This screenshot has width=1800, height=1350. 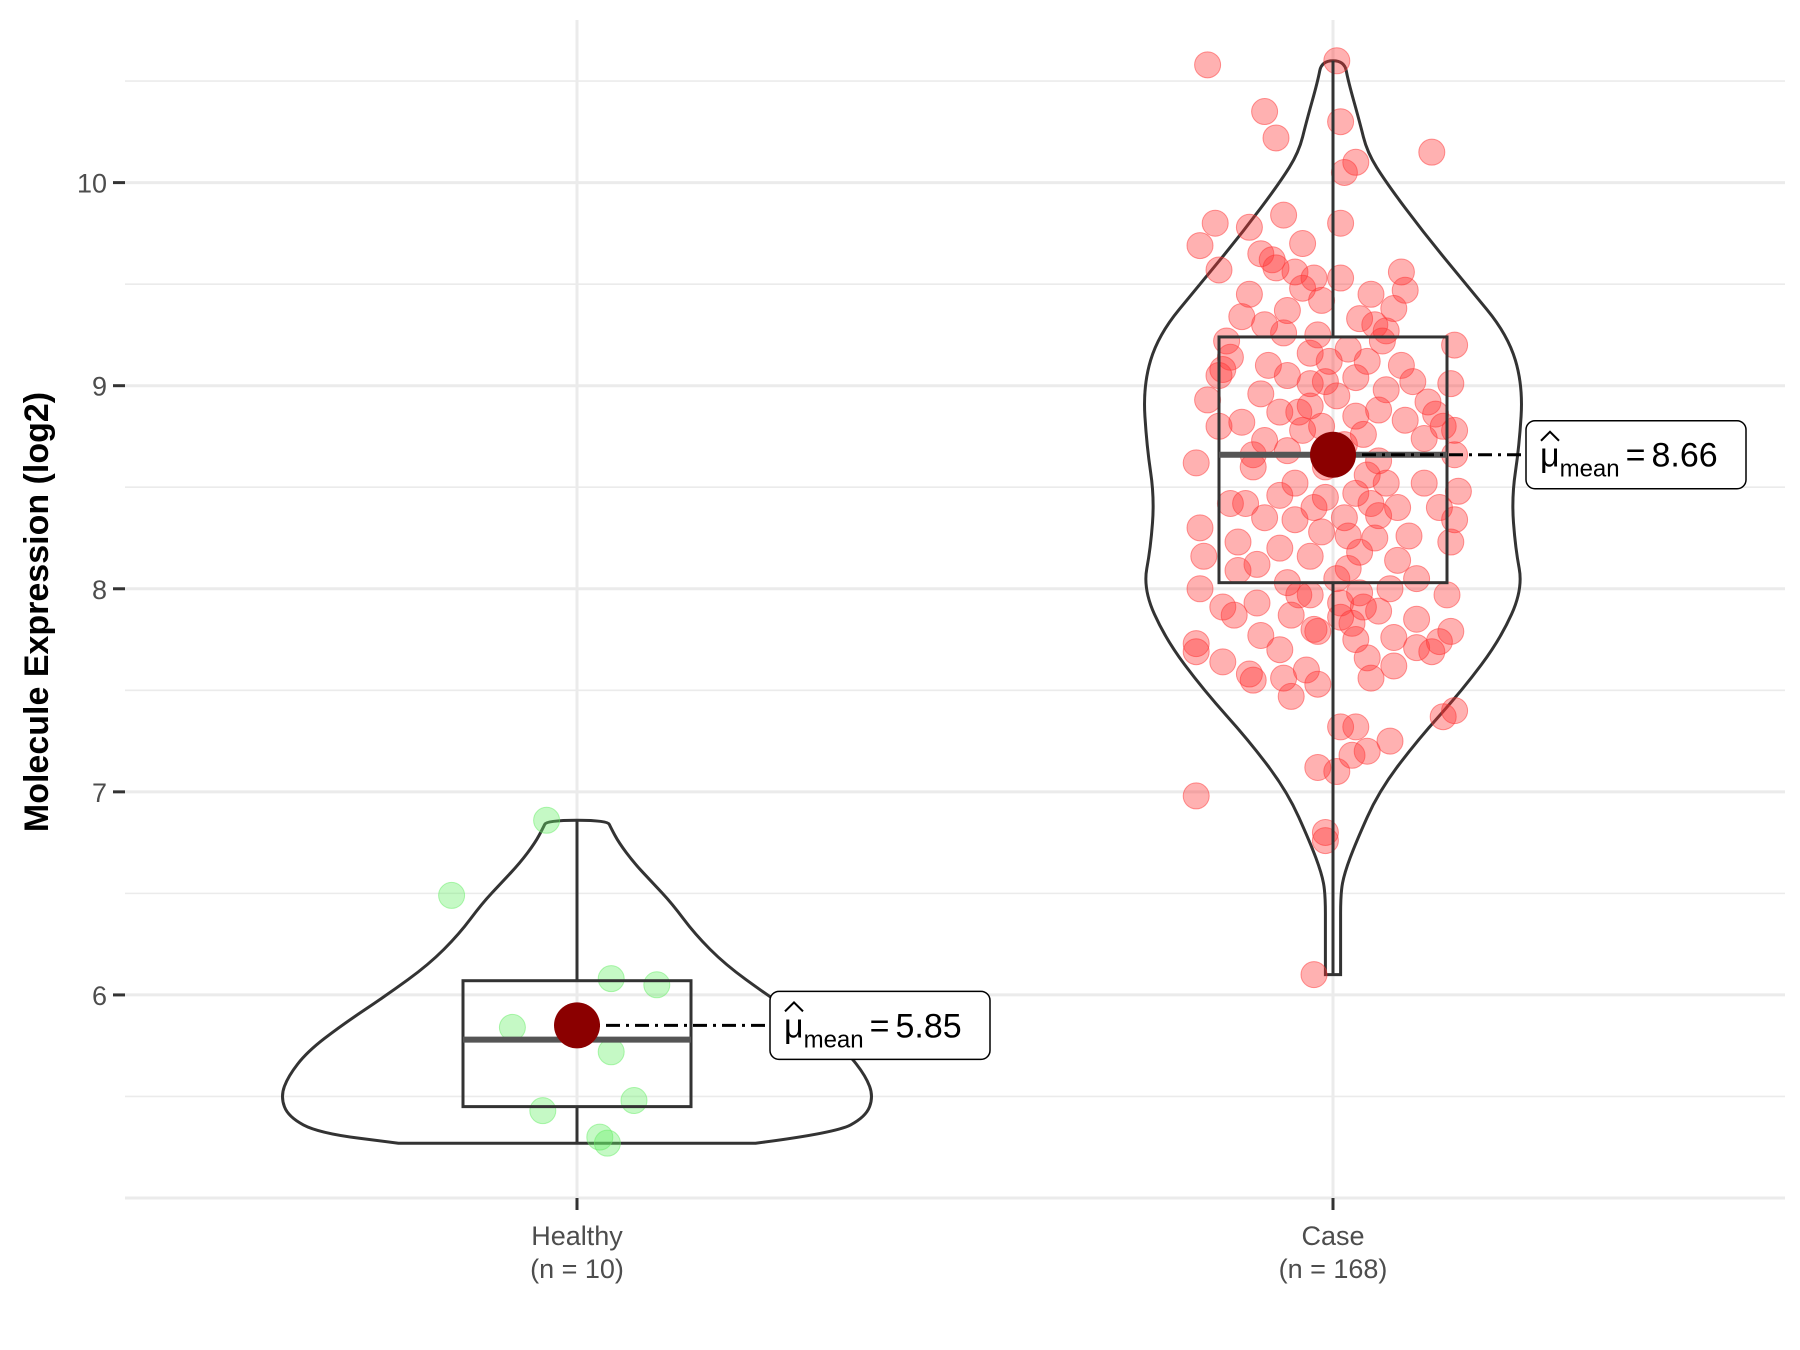 What do you see at coordinates (1629, 460) in the screenshot?
I see `mean-label-case: μmean = 8.66` at bounding box center [1629, 460].